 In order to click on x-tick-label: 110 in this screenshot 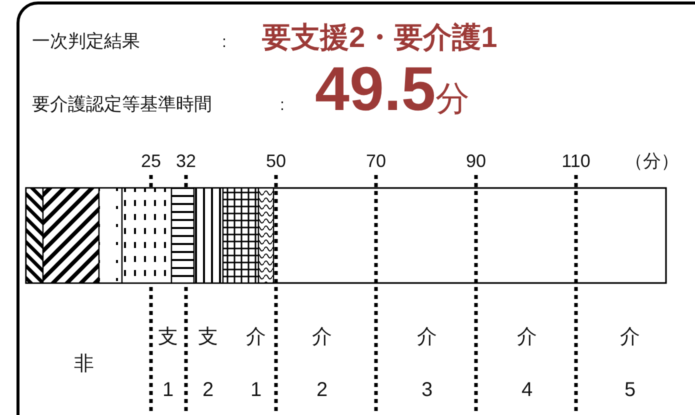, I will do `click(576, 161)`.